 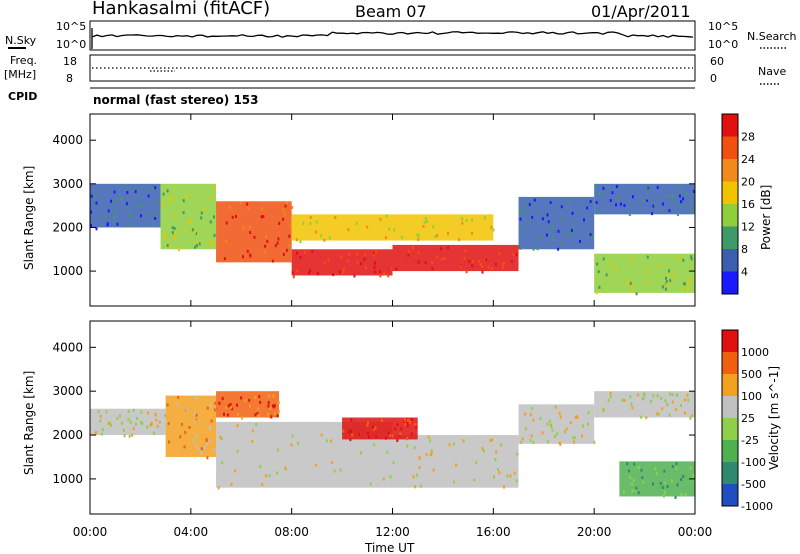 I want to click on nave-tick-bottom: 0, so click(x=713, y=78).